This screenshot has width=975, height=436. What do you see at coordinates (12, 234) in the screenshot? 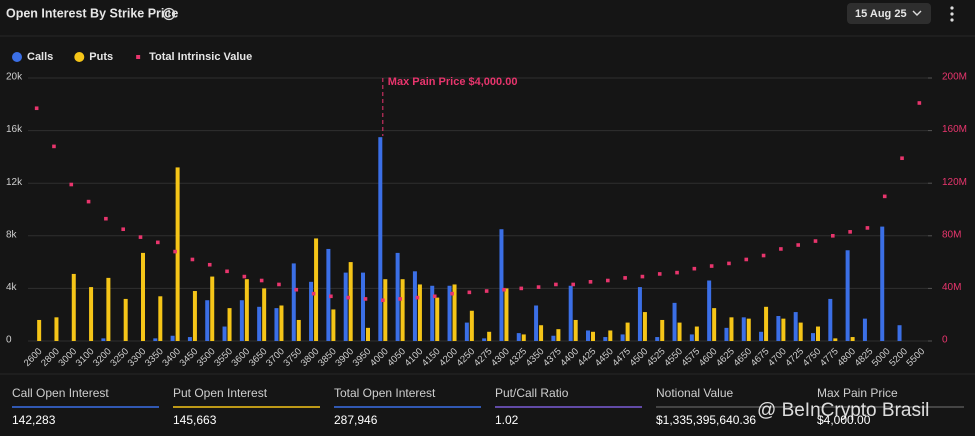
I see `y-tick-label: 8k` at bounding box center [12, 234].